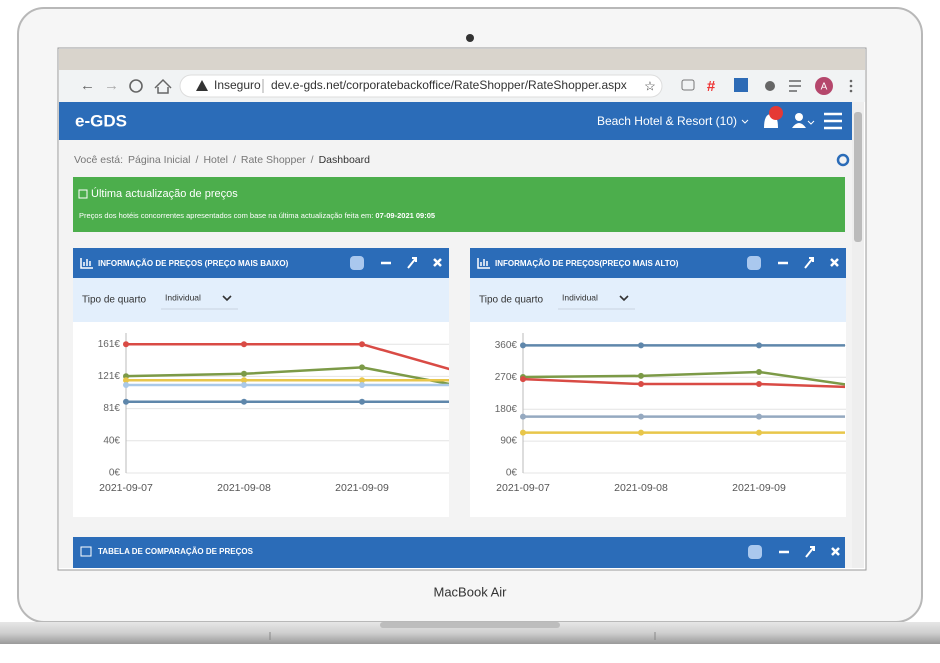  What do you see at coordinates (87, 85) in the screenshot?
I see `back-button: ←` at bounding box center [87, 85].